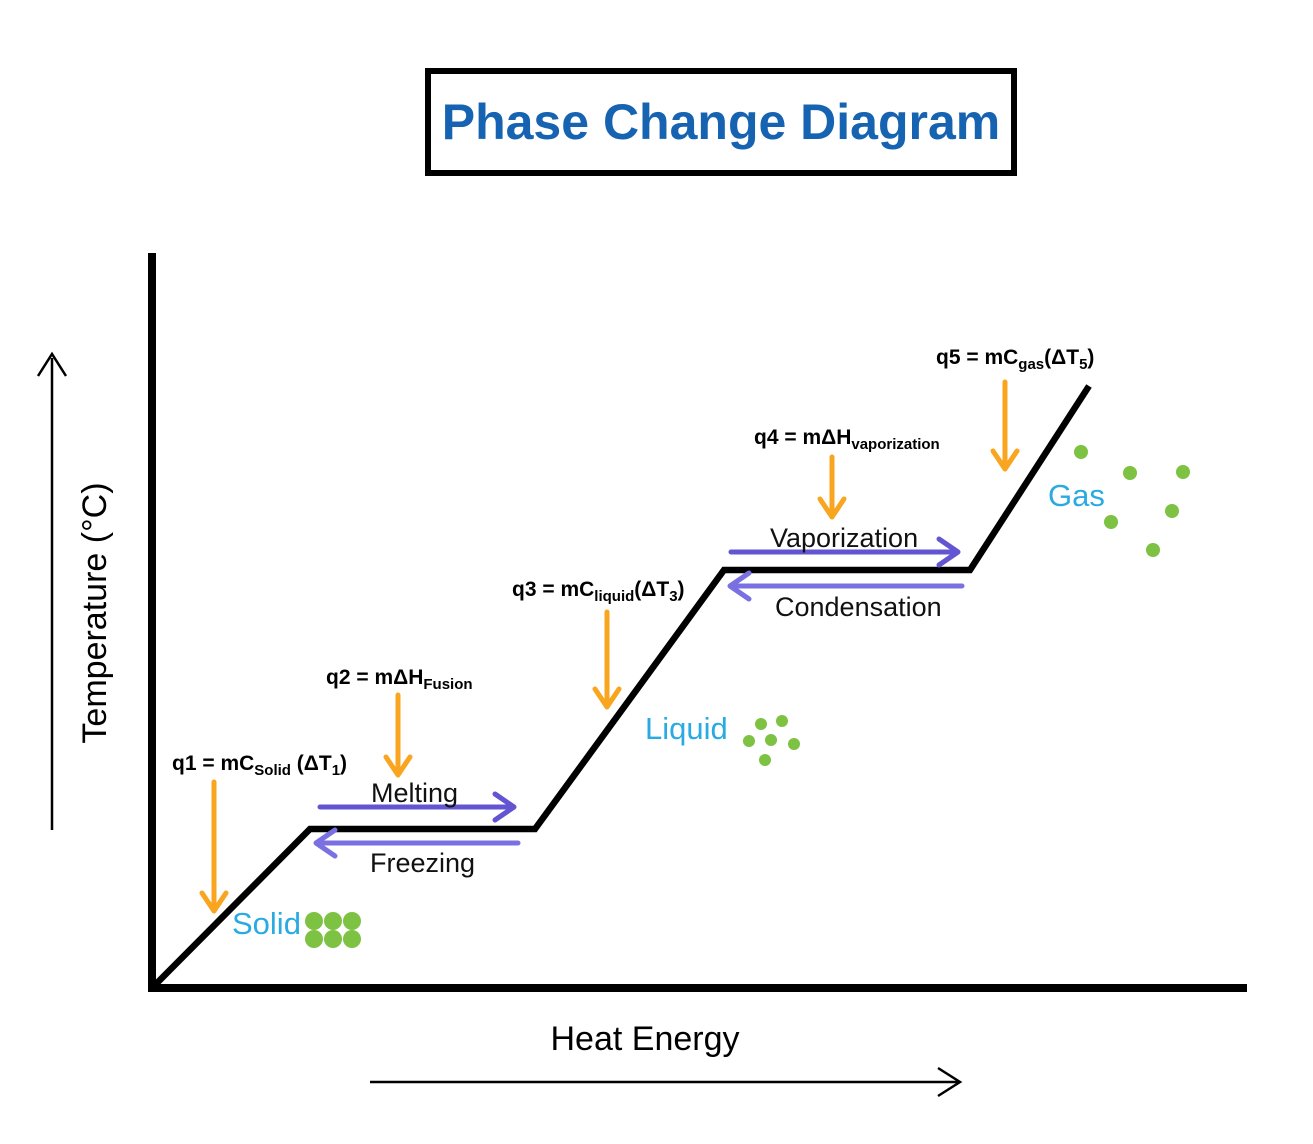  I want to click on q1-prefix: q1 = mC, so click(213, 763).